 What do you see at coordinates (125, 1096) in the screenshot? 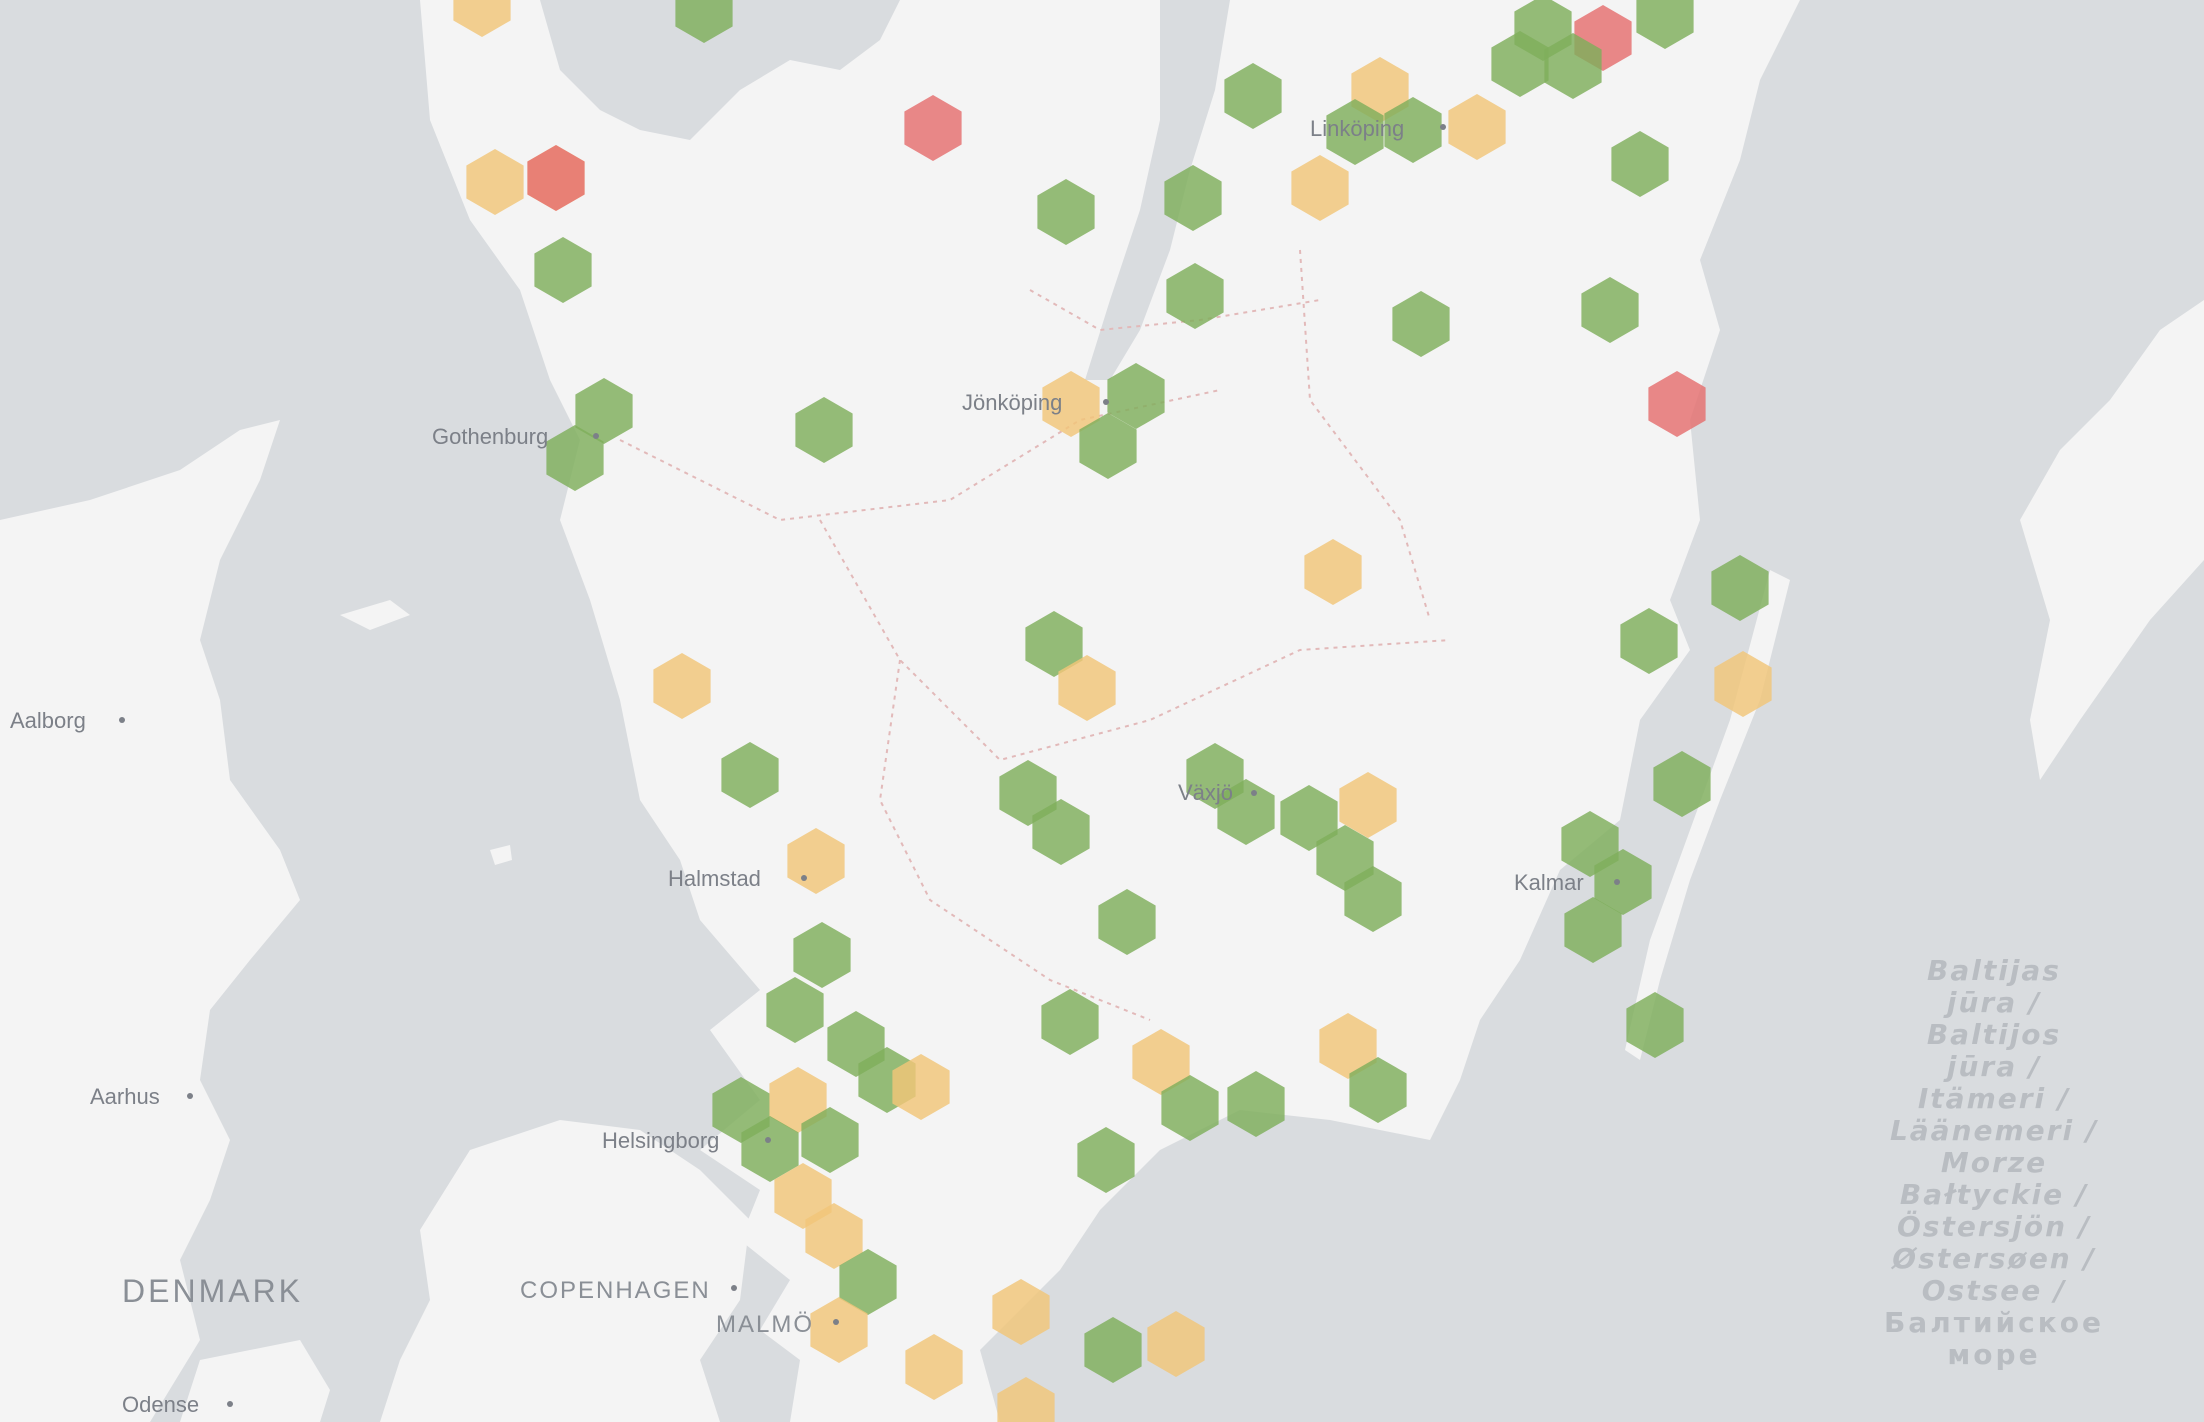
I see `city-label-aarhus: Aarhus` at bounding box center [125, 1096].